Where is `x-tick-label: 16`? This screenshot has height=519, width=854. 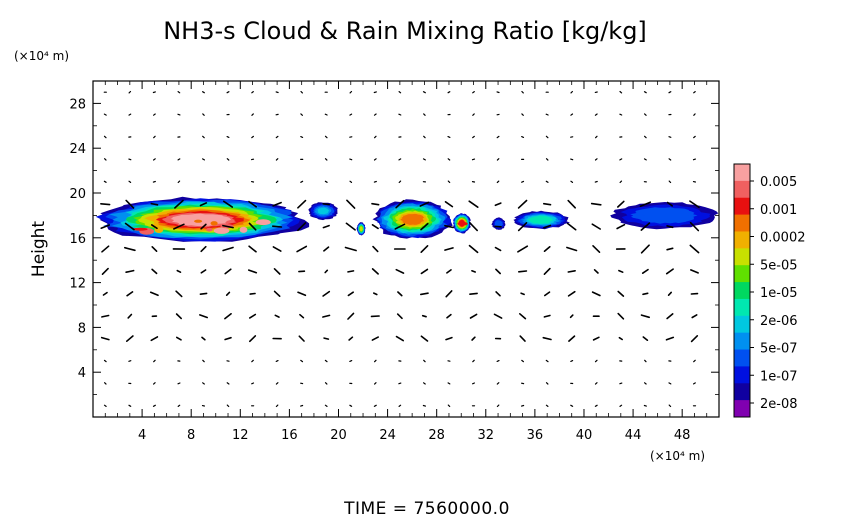
x-tick-label: 16 is located at coordinates (289, 435).